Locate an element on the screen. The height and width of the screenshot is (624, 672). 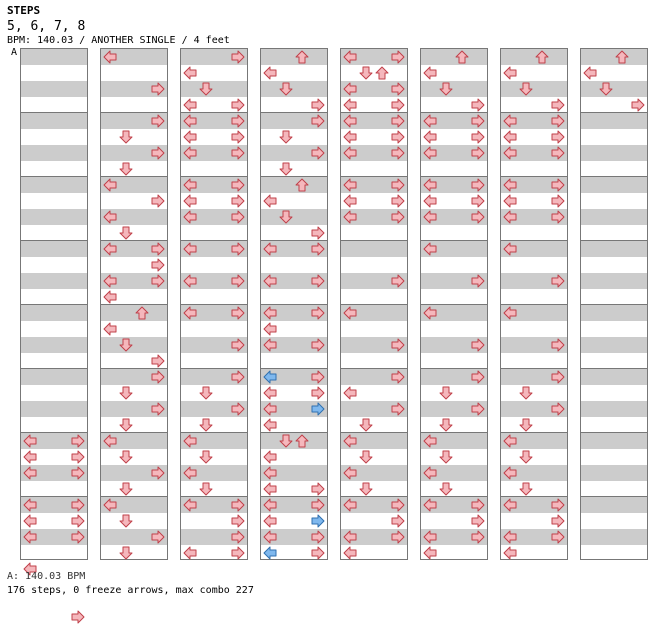
up-arrow-icon is located at coordinates (302, 185).